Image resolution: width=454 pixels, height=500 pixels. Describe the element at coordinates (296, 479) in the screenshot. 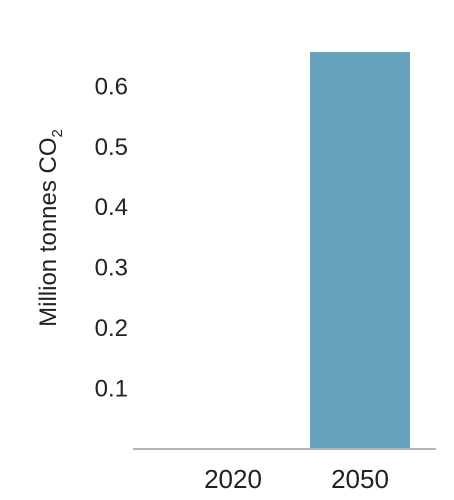

I see `x-axis-labels: 2020 2050` at that location.